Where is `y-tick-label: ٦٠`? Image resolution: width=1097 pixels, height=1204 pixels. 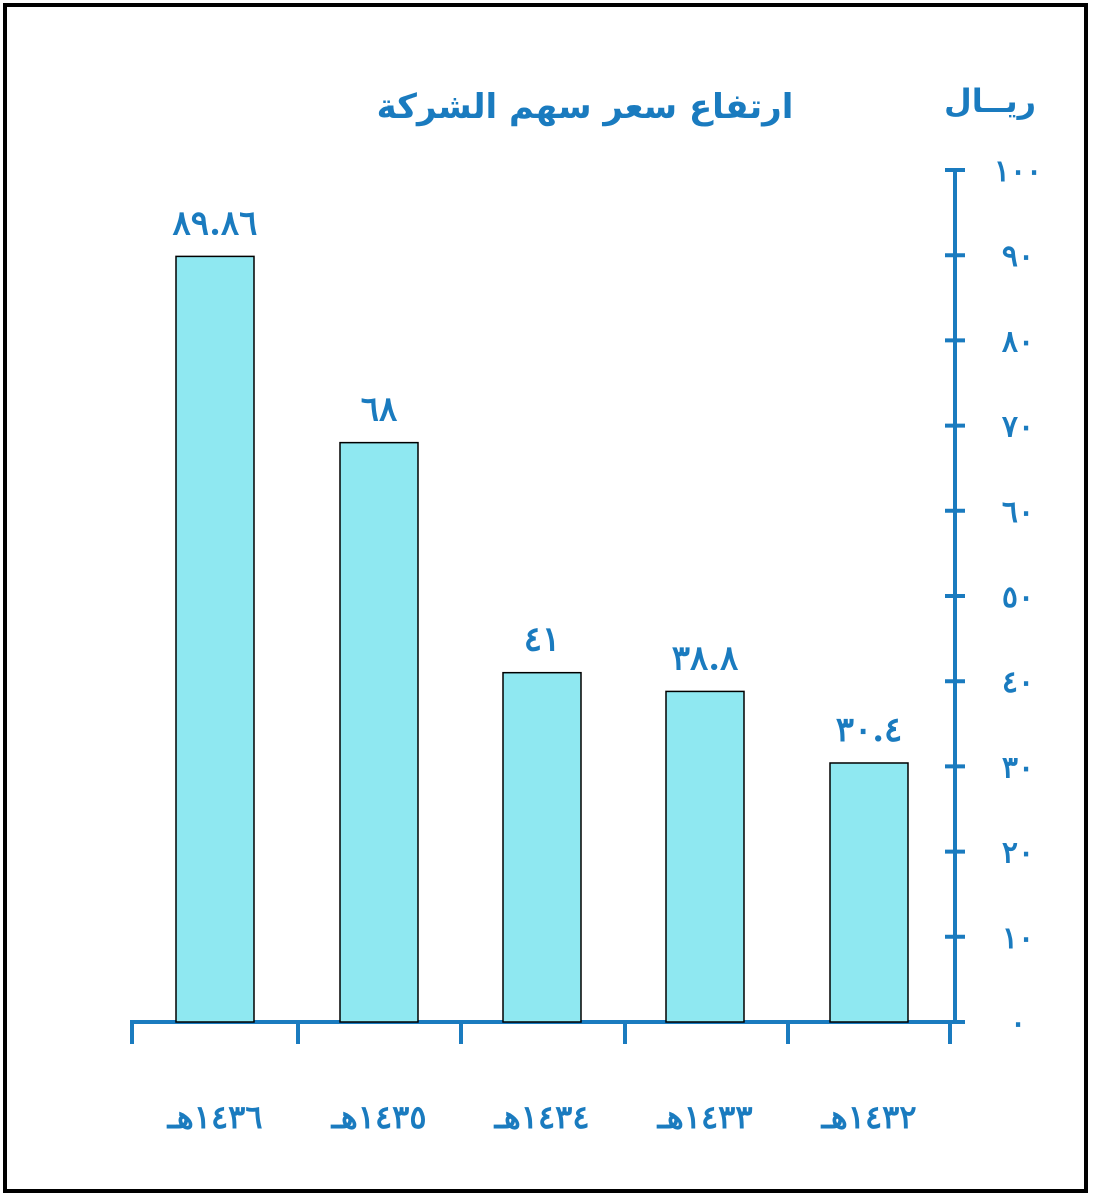
y-tick-label: ٦٠ is located at coordinates (1018, 512).